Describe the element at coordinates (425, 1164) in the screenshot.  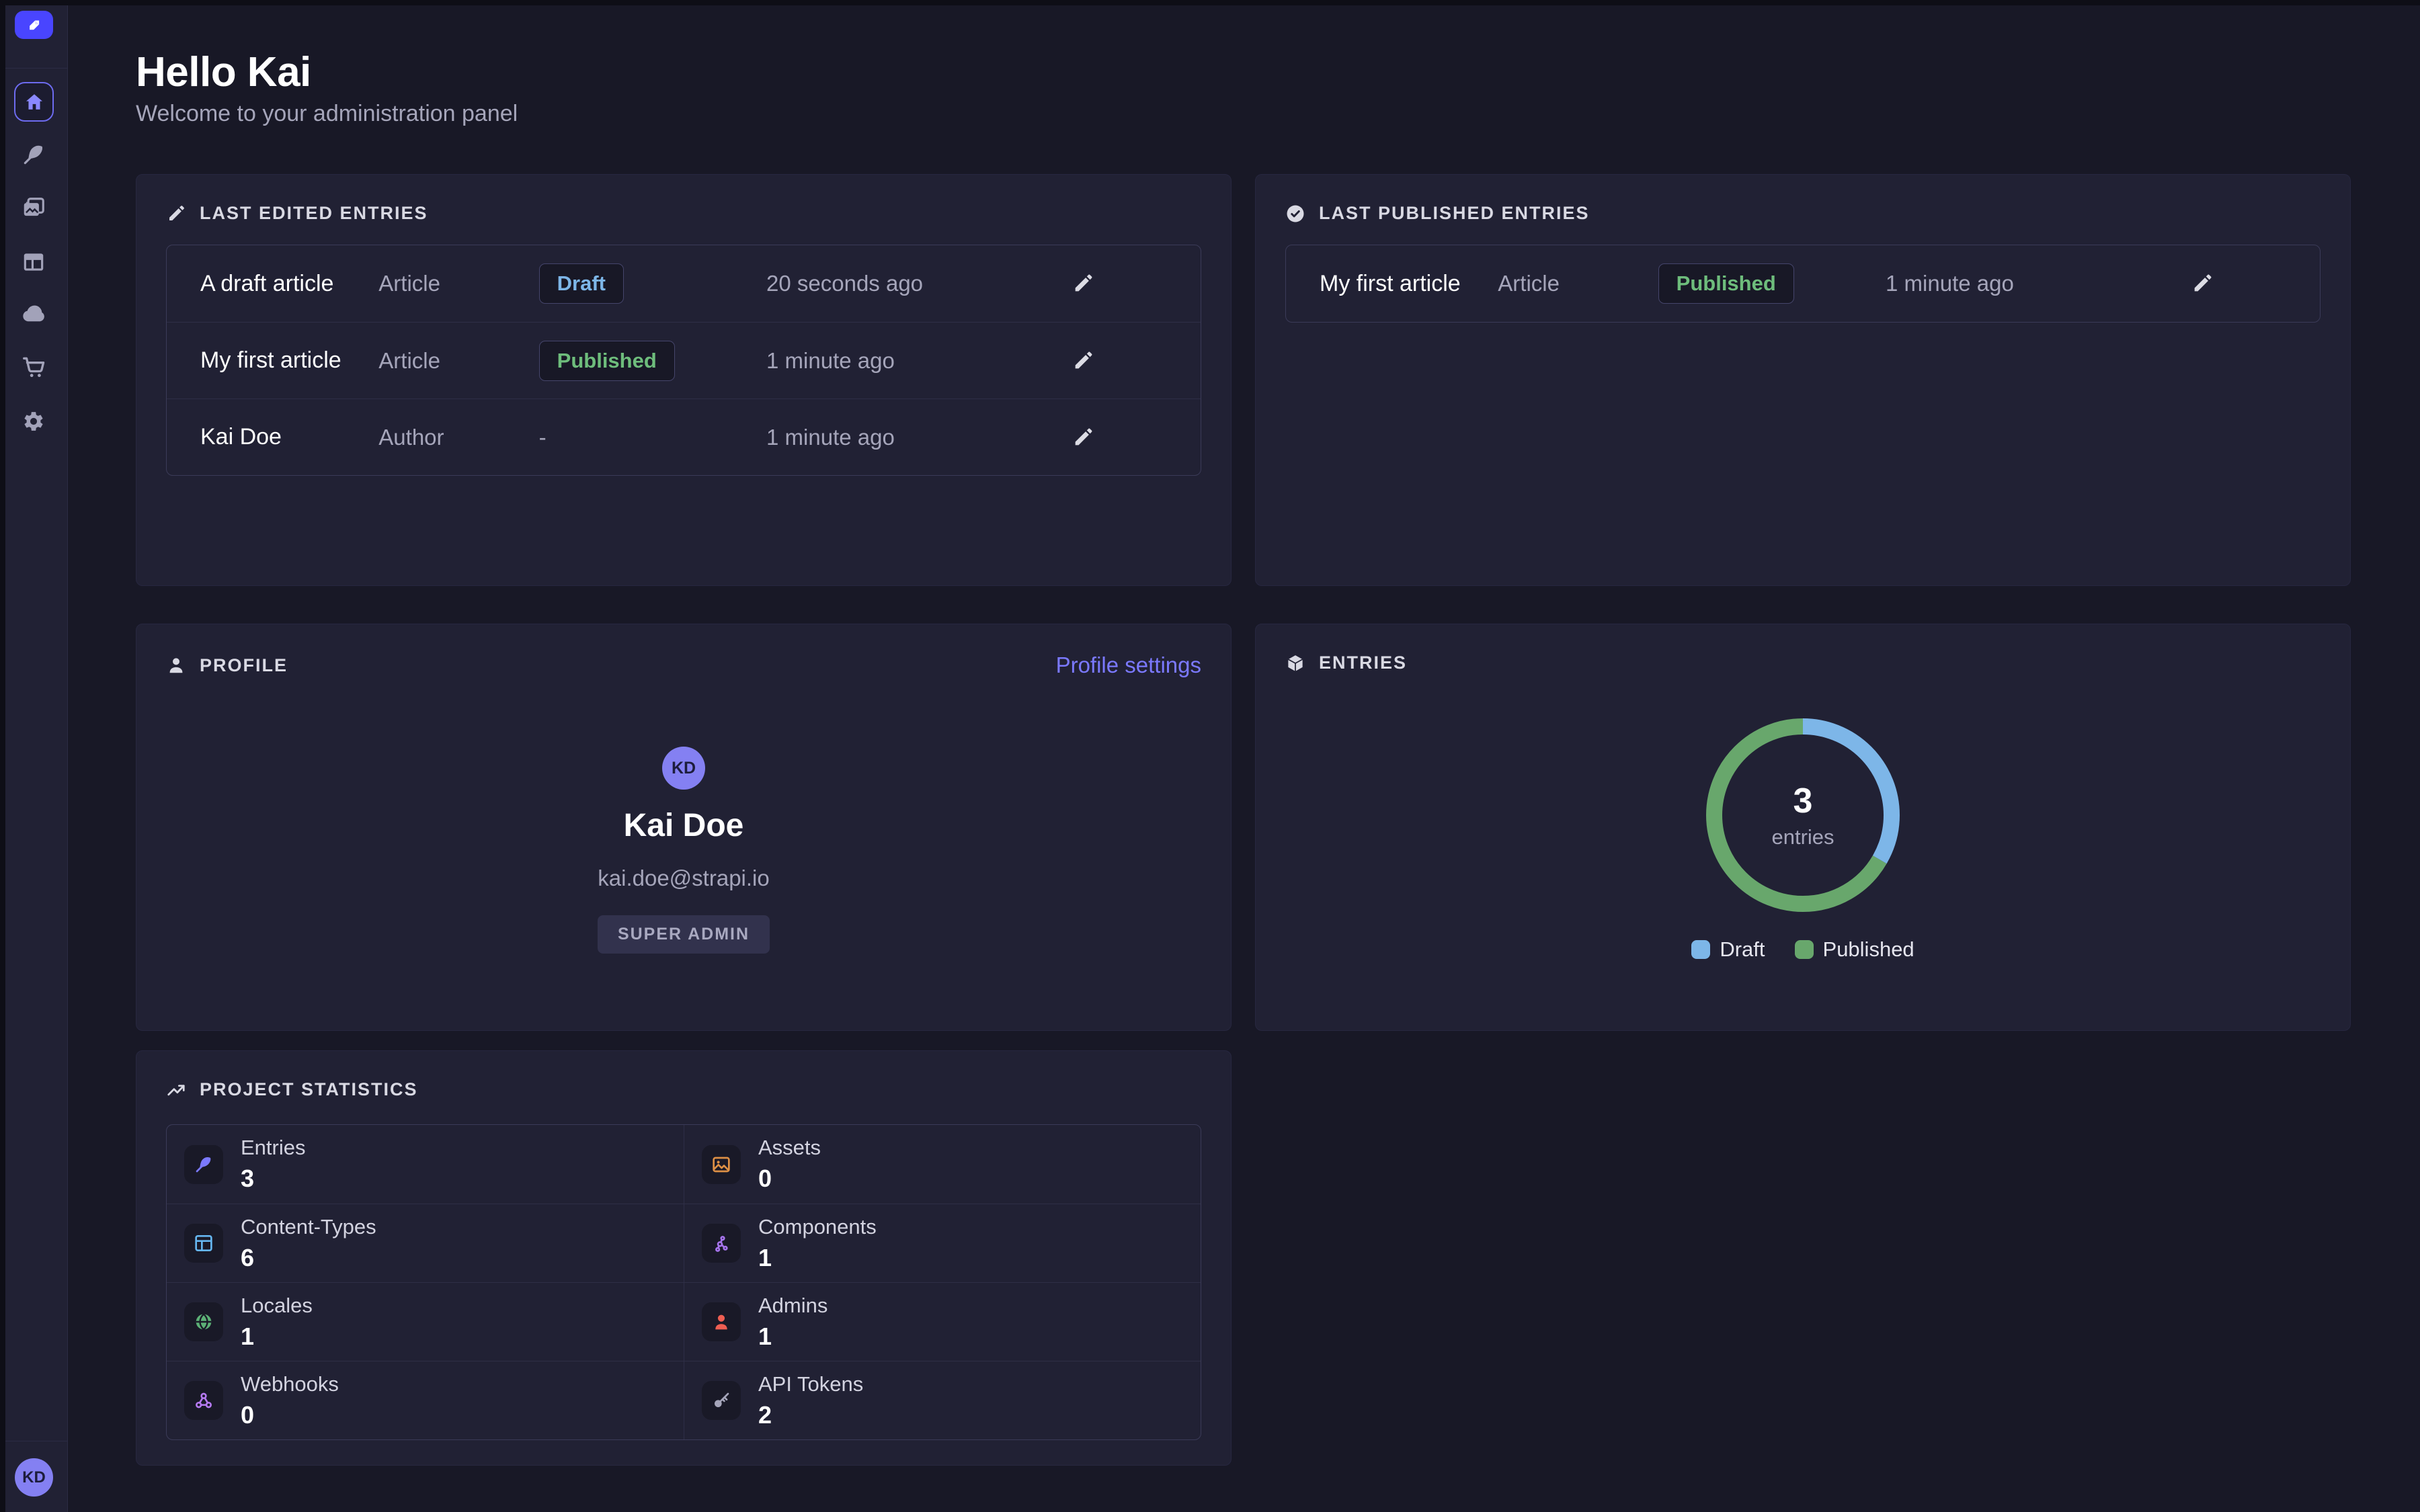
I see `stat-entries: Entries 3` at that location.